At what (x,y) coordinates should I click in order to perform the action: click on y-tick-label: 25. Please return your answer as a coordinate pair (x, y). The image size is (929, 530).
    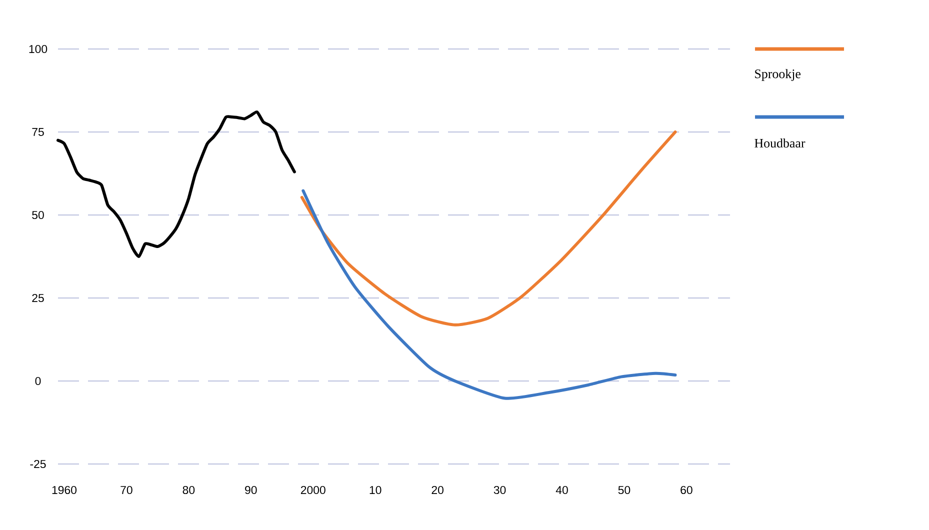
    Looking at the image, I should click on (38, 298).